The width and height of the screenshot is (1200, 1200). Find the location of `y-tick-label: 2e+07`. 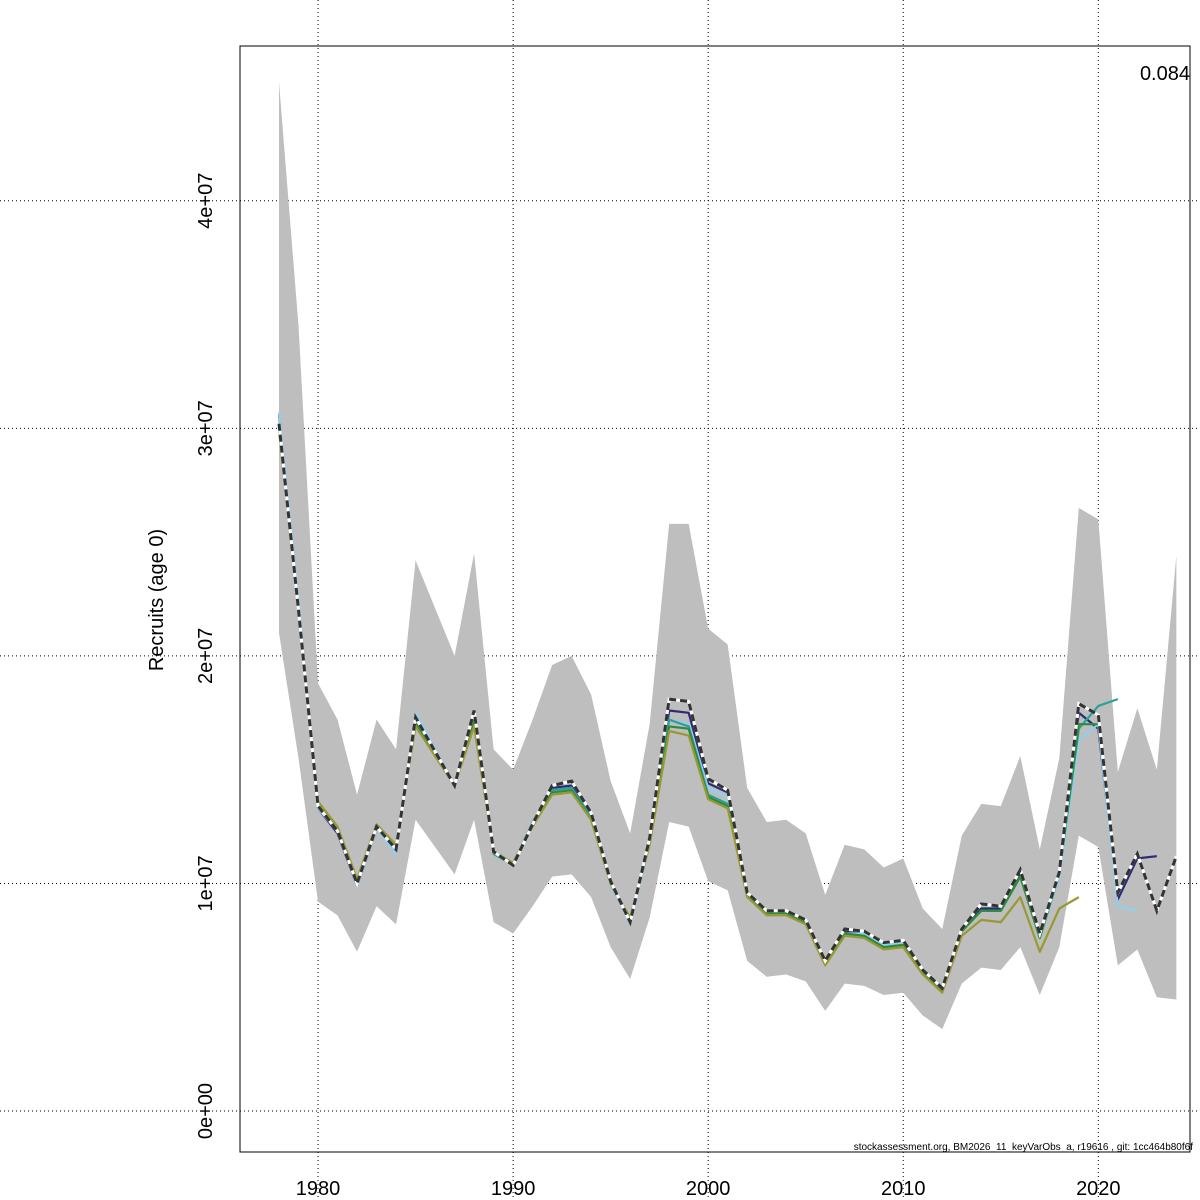

y-tick-label: 2e+07 is located at coordinates (206, 656).